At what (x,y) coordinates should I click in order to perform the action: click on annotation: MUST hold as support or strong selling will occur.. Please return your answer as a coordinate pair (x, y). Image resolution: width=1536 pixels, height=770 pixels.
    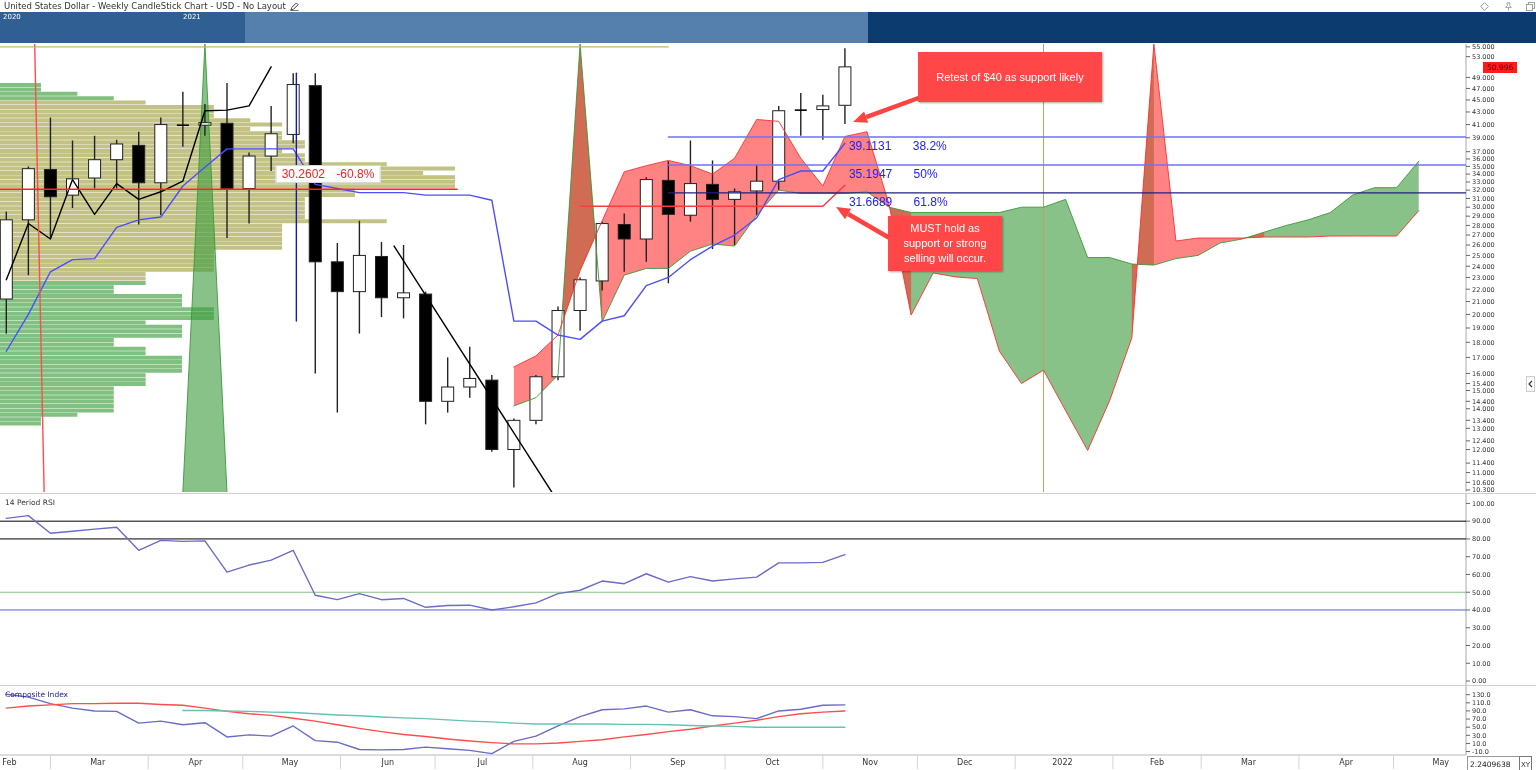
    Looking at the image, I should click on (945, 243).